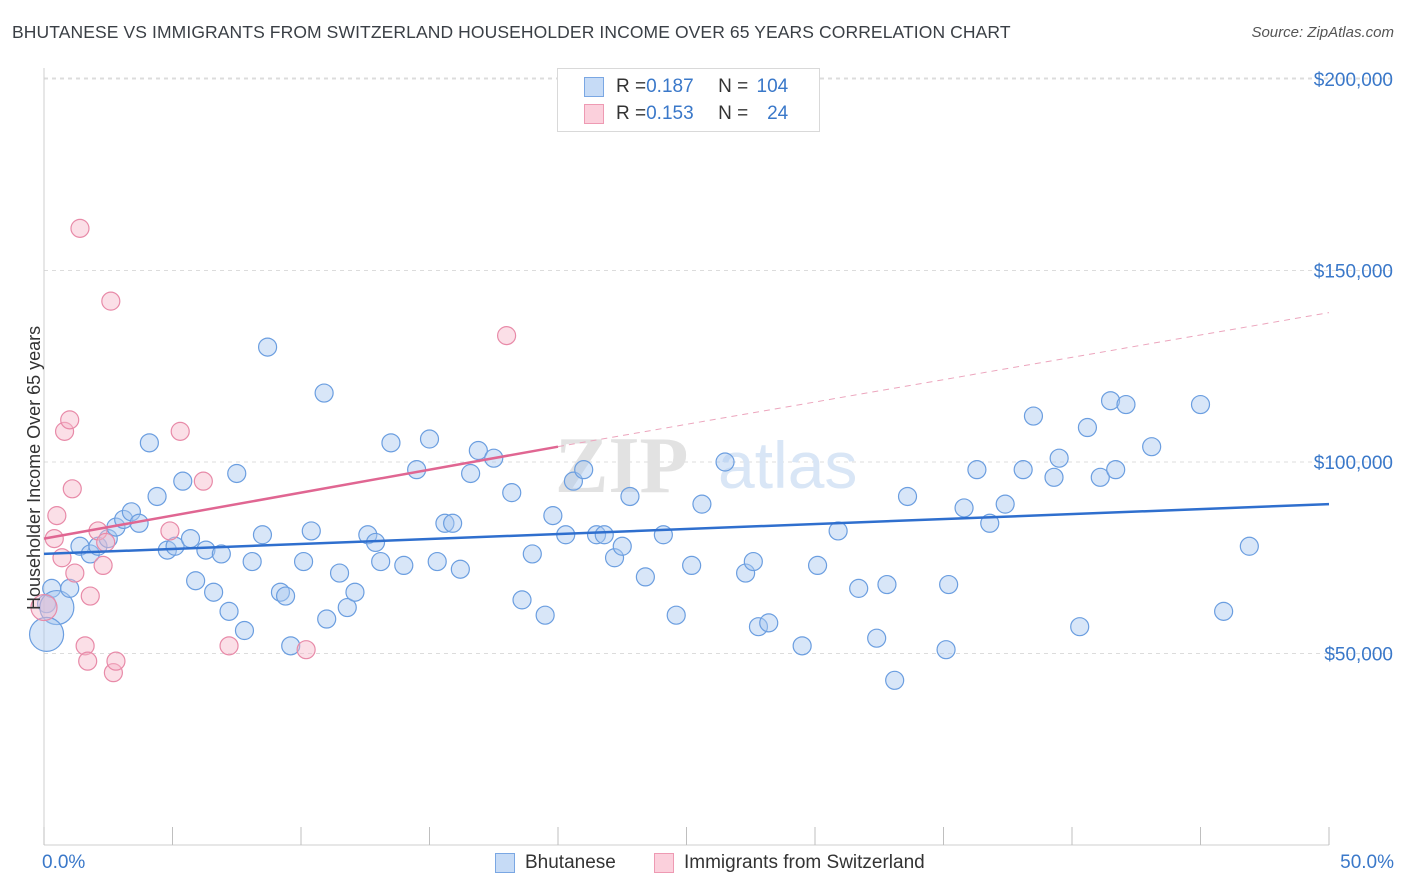  What do you see at coordinates (34, 467) in the screenshot?
I see `y-axis-label: Householder Income Over 65 years` at bounding box center [34, 467].